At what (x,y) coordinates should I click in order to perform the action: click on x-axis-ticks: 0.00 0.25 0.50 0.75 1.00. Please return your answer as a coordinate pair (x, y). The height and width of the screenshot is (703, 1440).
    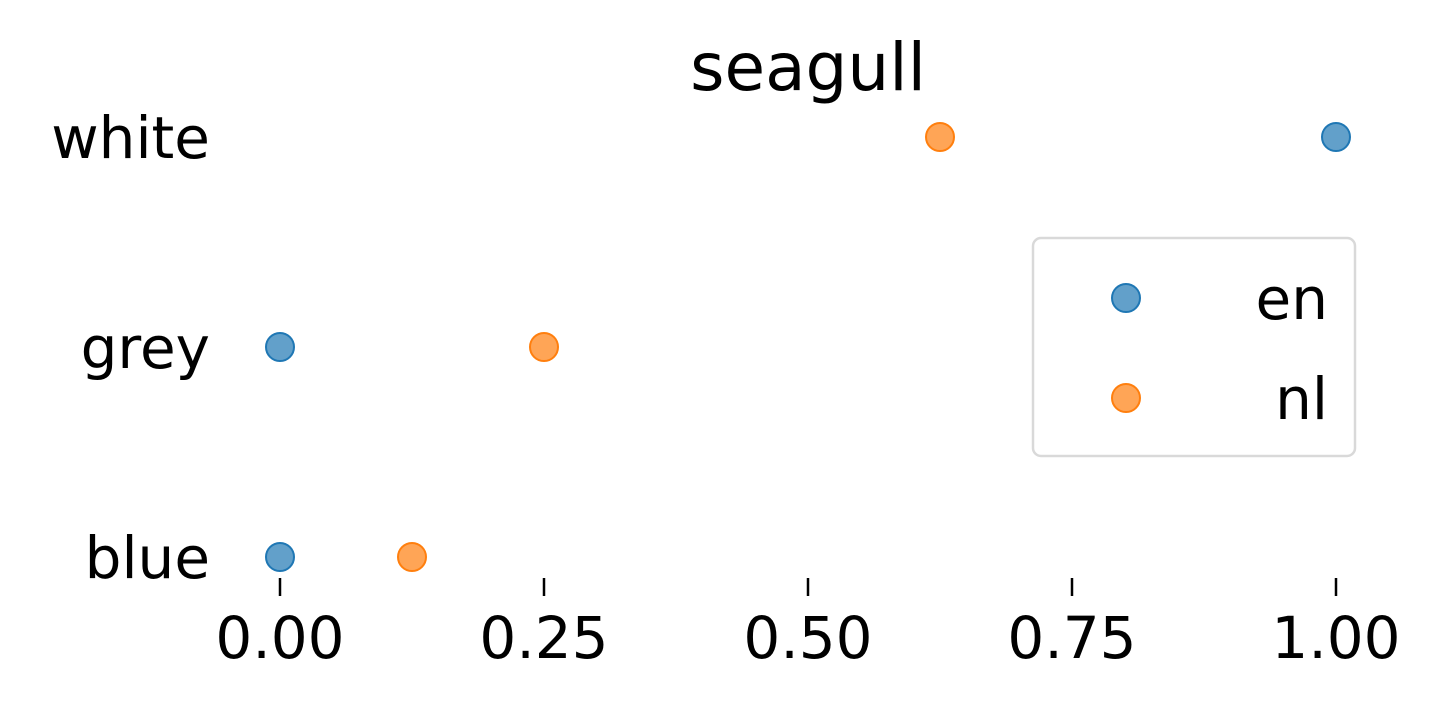
    Looking at the image, I should click on (808, 625).